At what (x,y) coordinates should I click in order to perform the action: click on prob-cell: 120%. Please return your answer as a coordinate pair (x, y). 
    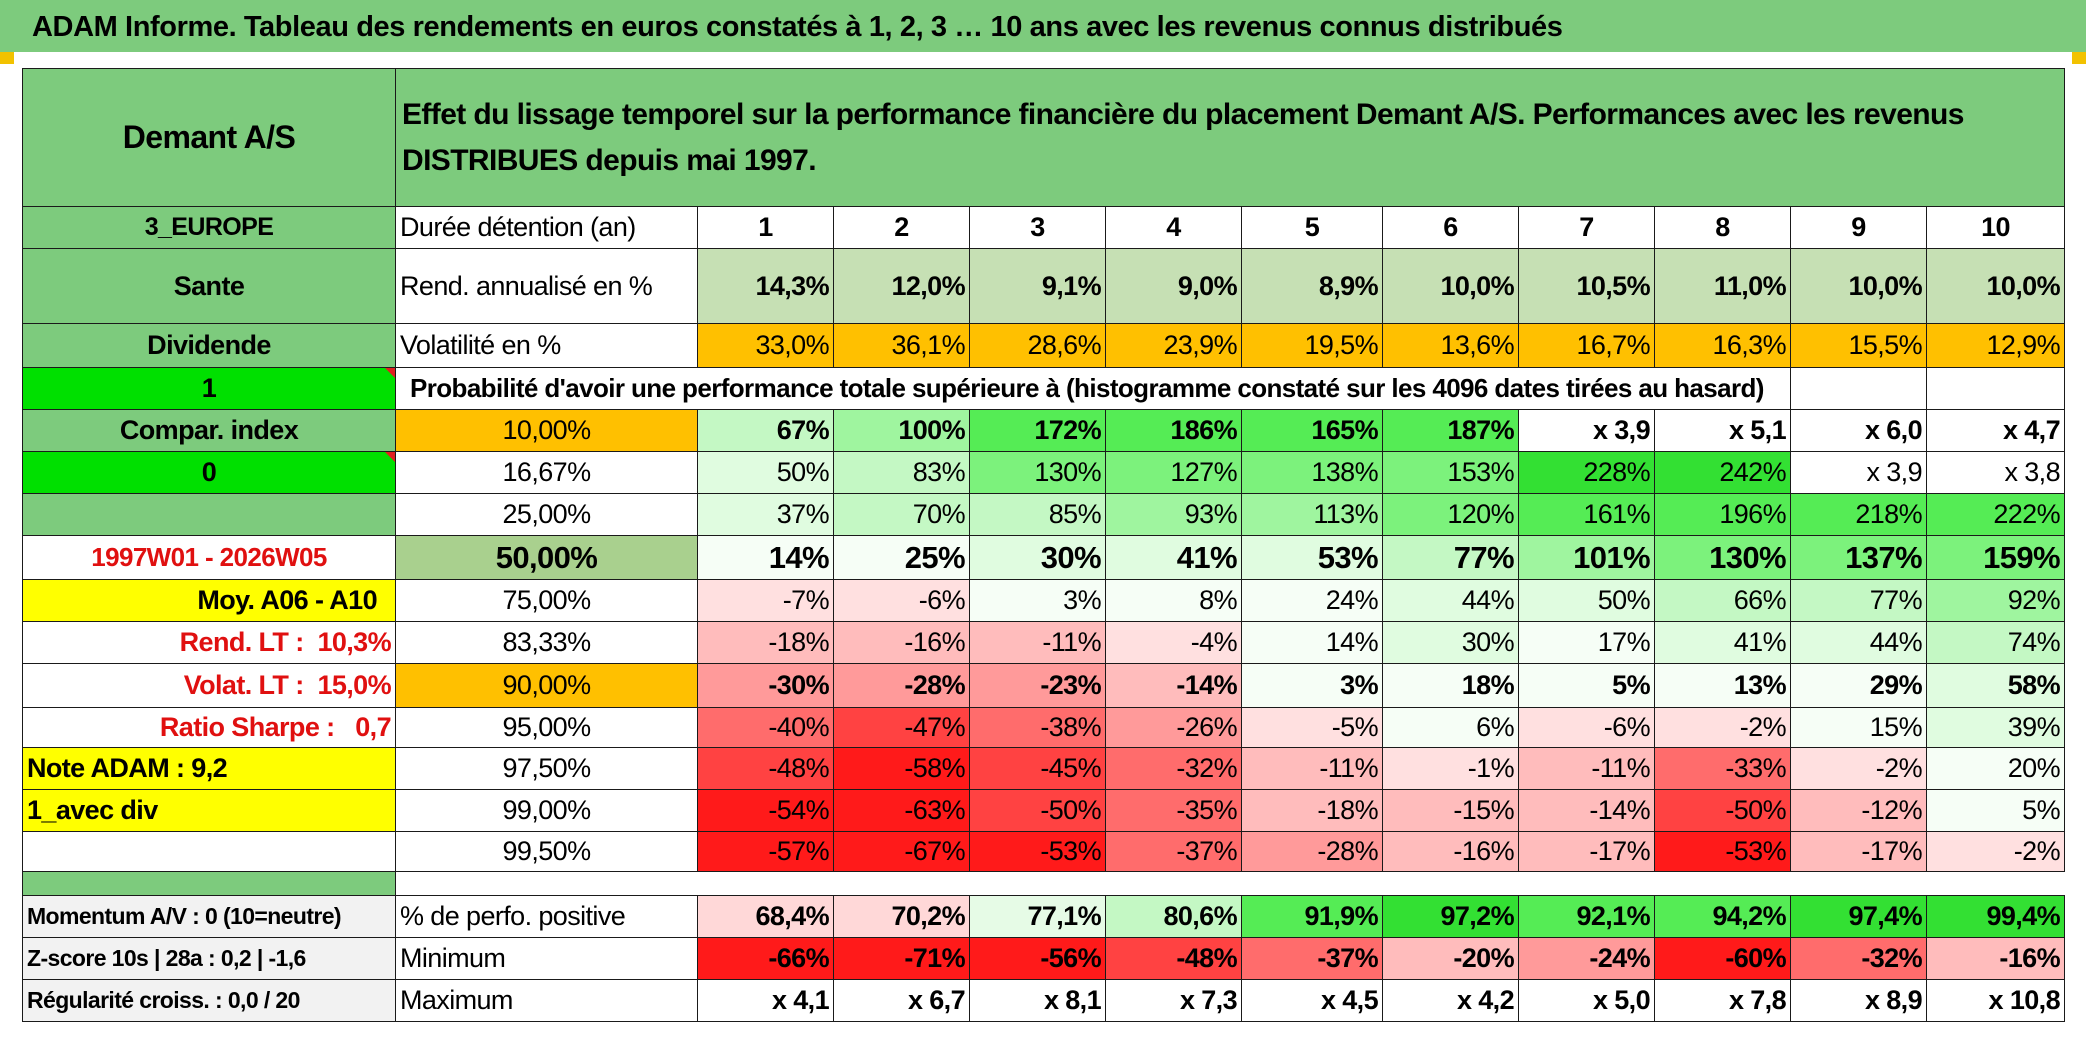
    Looking at the image, I should click on (1450, 514).